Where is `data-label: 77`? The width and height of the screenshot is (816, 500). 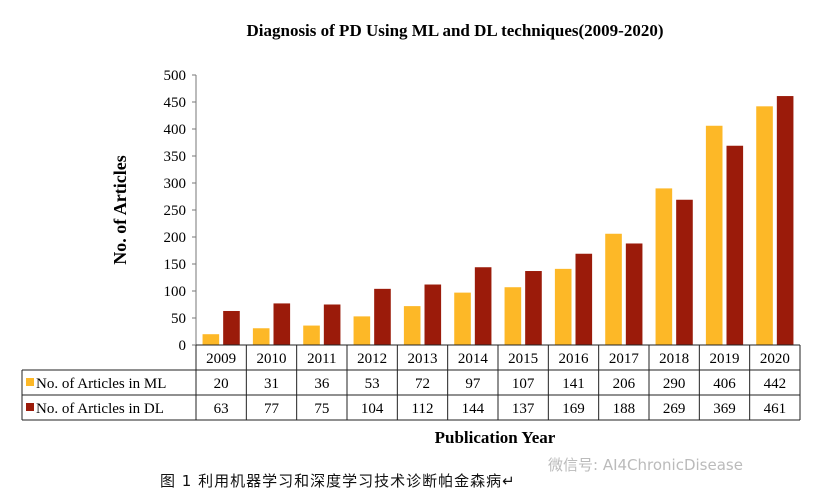 data-label: 77 is located at coordinates (272, 409).